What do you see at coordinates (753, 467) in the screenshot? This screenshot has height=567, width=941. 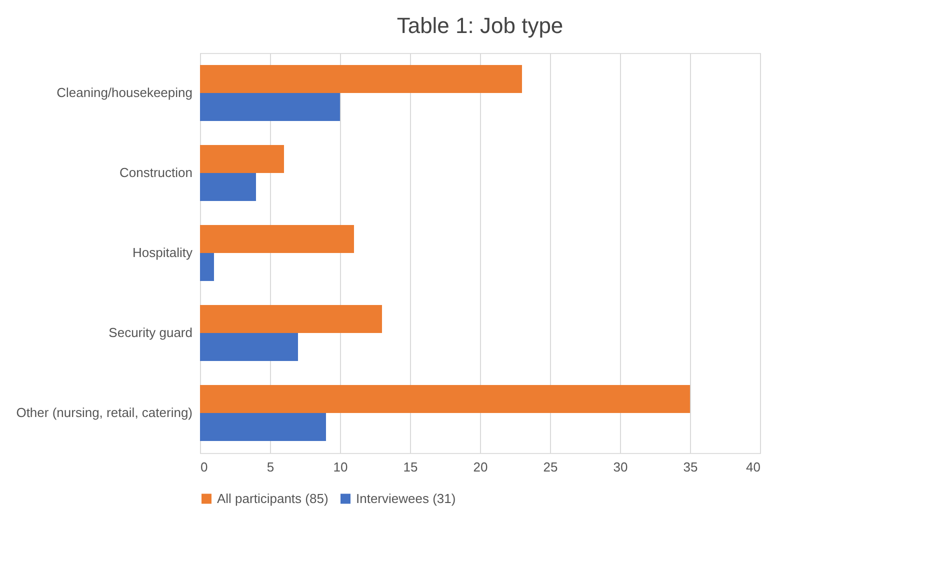 I see `x-tick-label: 40` at bounding box center [753, 467].